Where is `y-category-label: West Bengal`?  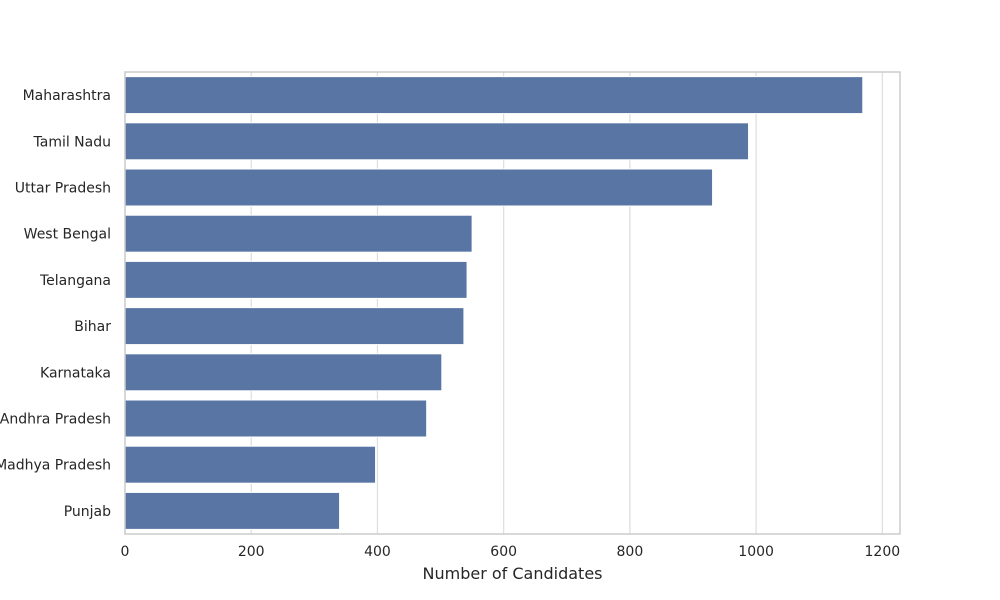 y-category-label: West Bengal is located at coordinates (67, 235).